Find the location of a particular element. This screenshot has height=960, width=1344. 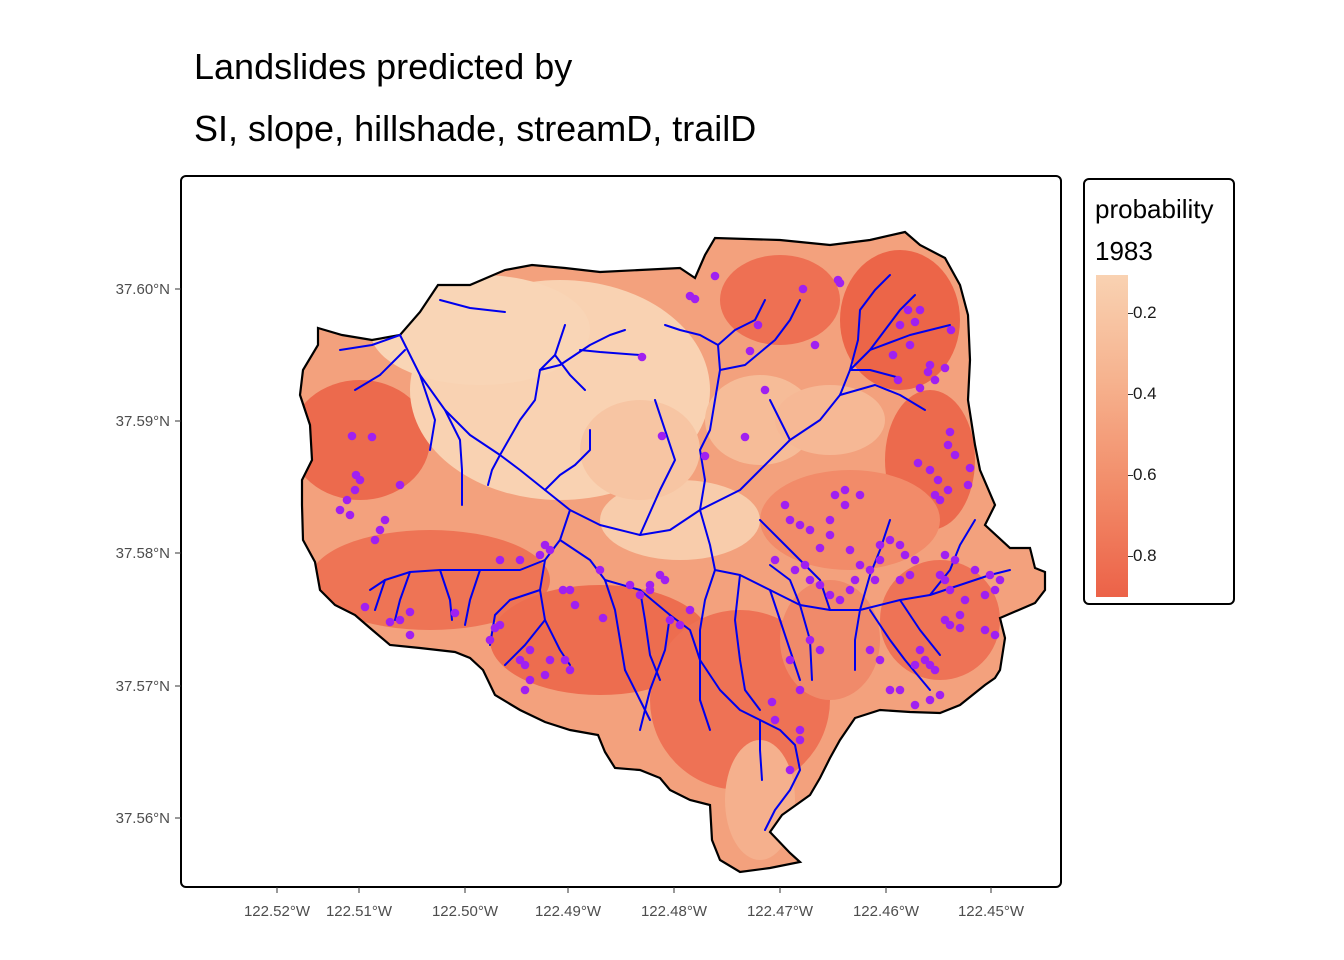

x-tick-label: 122.48°W is located at coordinates (674, 911).